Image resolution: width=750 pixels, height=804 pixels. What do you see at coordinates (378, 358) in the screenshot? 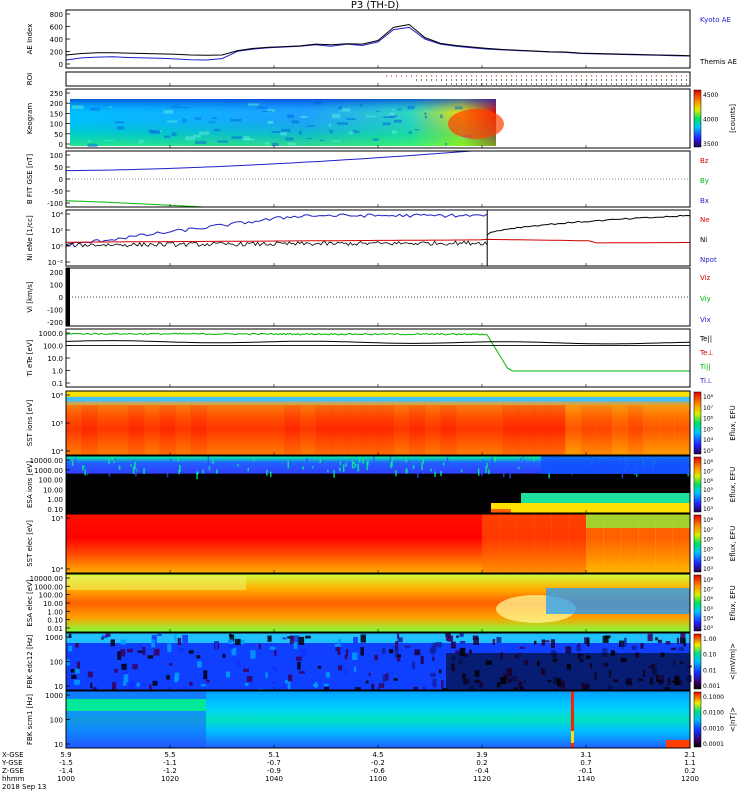
I see `panel-frame-temp` at bounding box center [378, 358].